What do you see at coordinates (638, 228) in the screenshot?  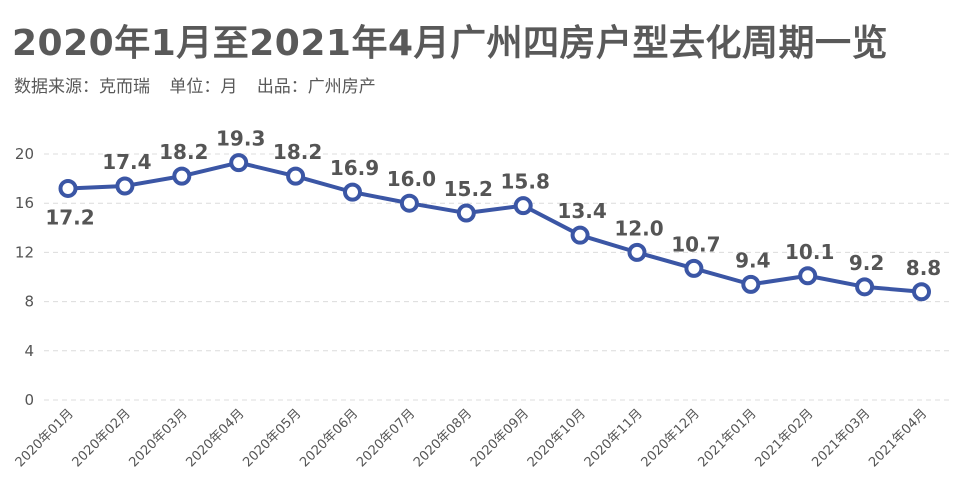 I see `data-label: 12.0` at bounding box center [638, 228].